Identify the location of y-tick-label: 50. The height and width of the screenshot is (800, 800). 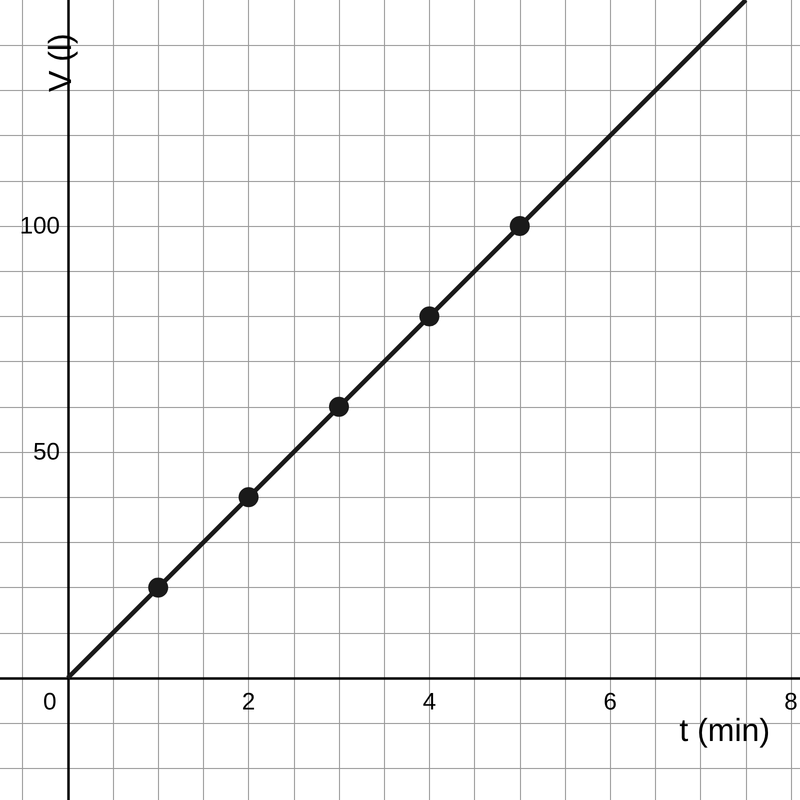
(46, 452).